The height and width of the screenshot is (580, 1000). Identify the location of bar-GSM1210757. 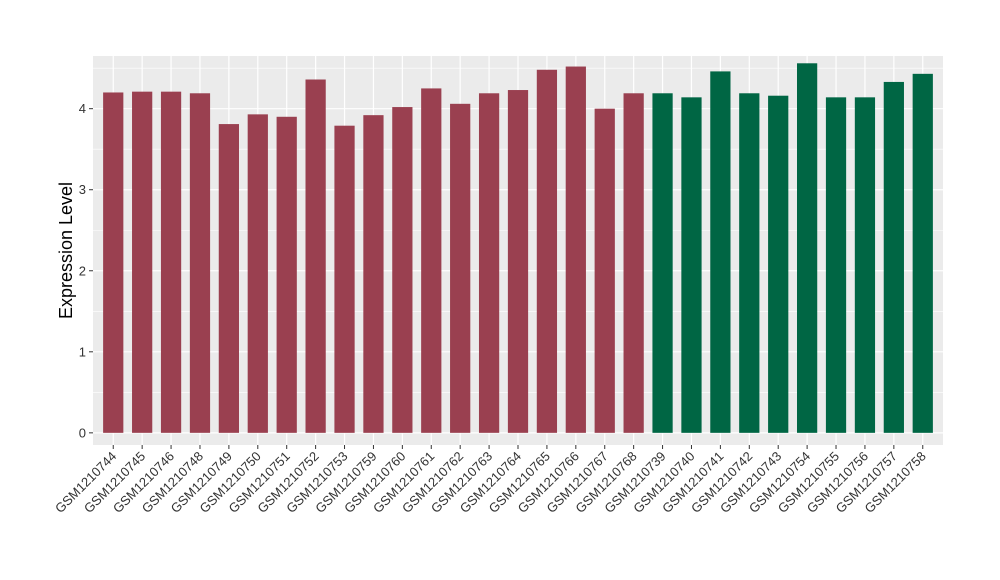
(893, 257).